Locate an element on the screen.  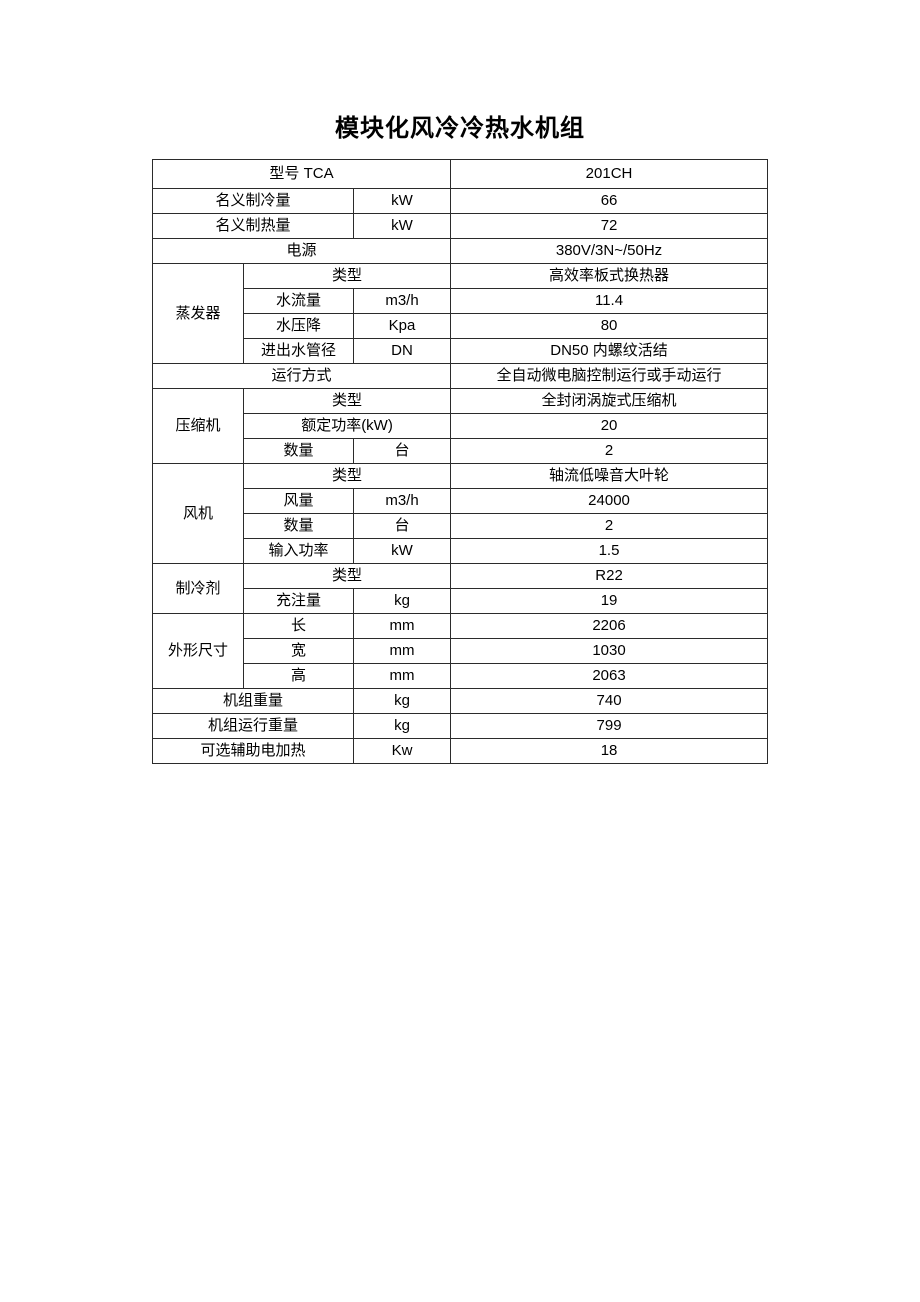
table-row: 高 mm 2063 is located at coordinates (461, 676).